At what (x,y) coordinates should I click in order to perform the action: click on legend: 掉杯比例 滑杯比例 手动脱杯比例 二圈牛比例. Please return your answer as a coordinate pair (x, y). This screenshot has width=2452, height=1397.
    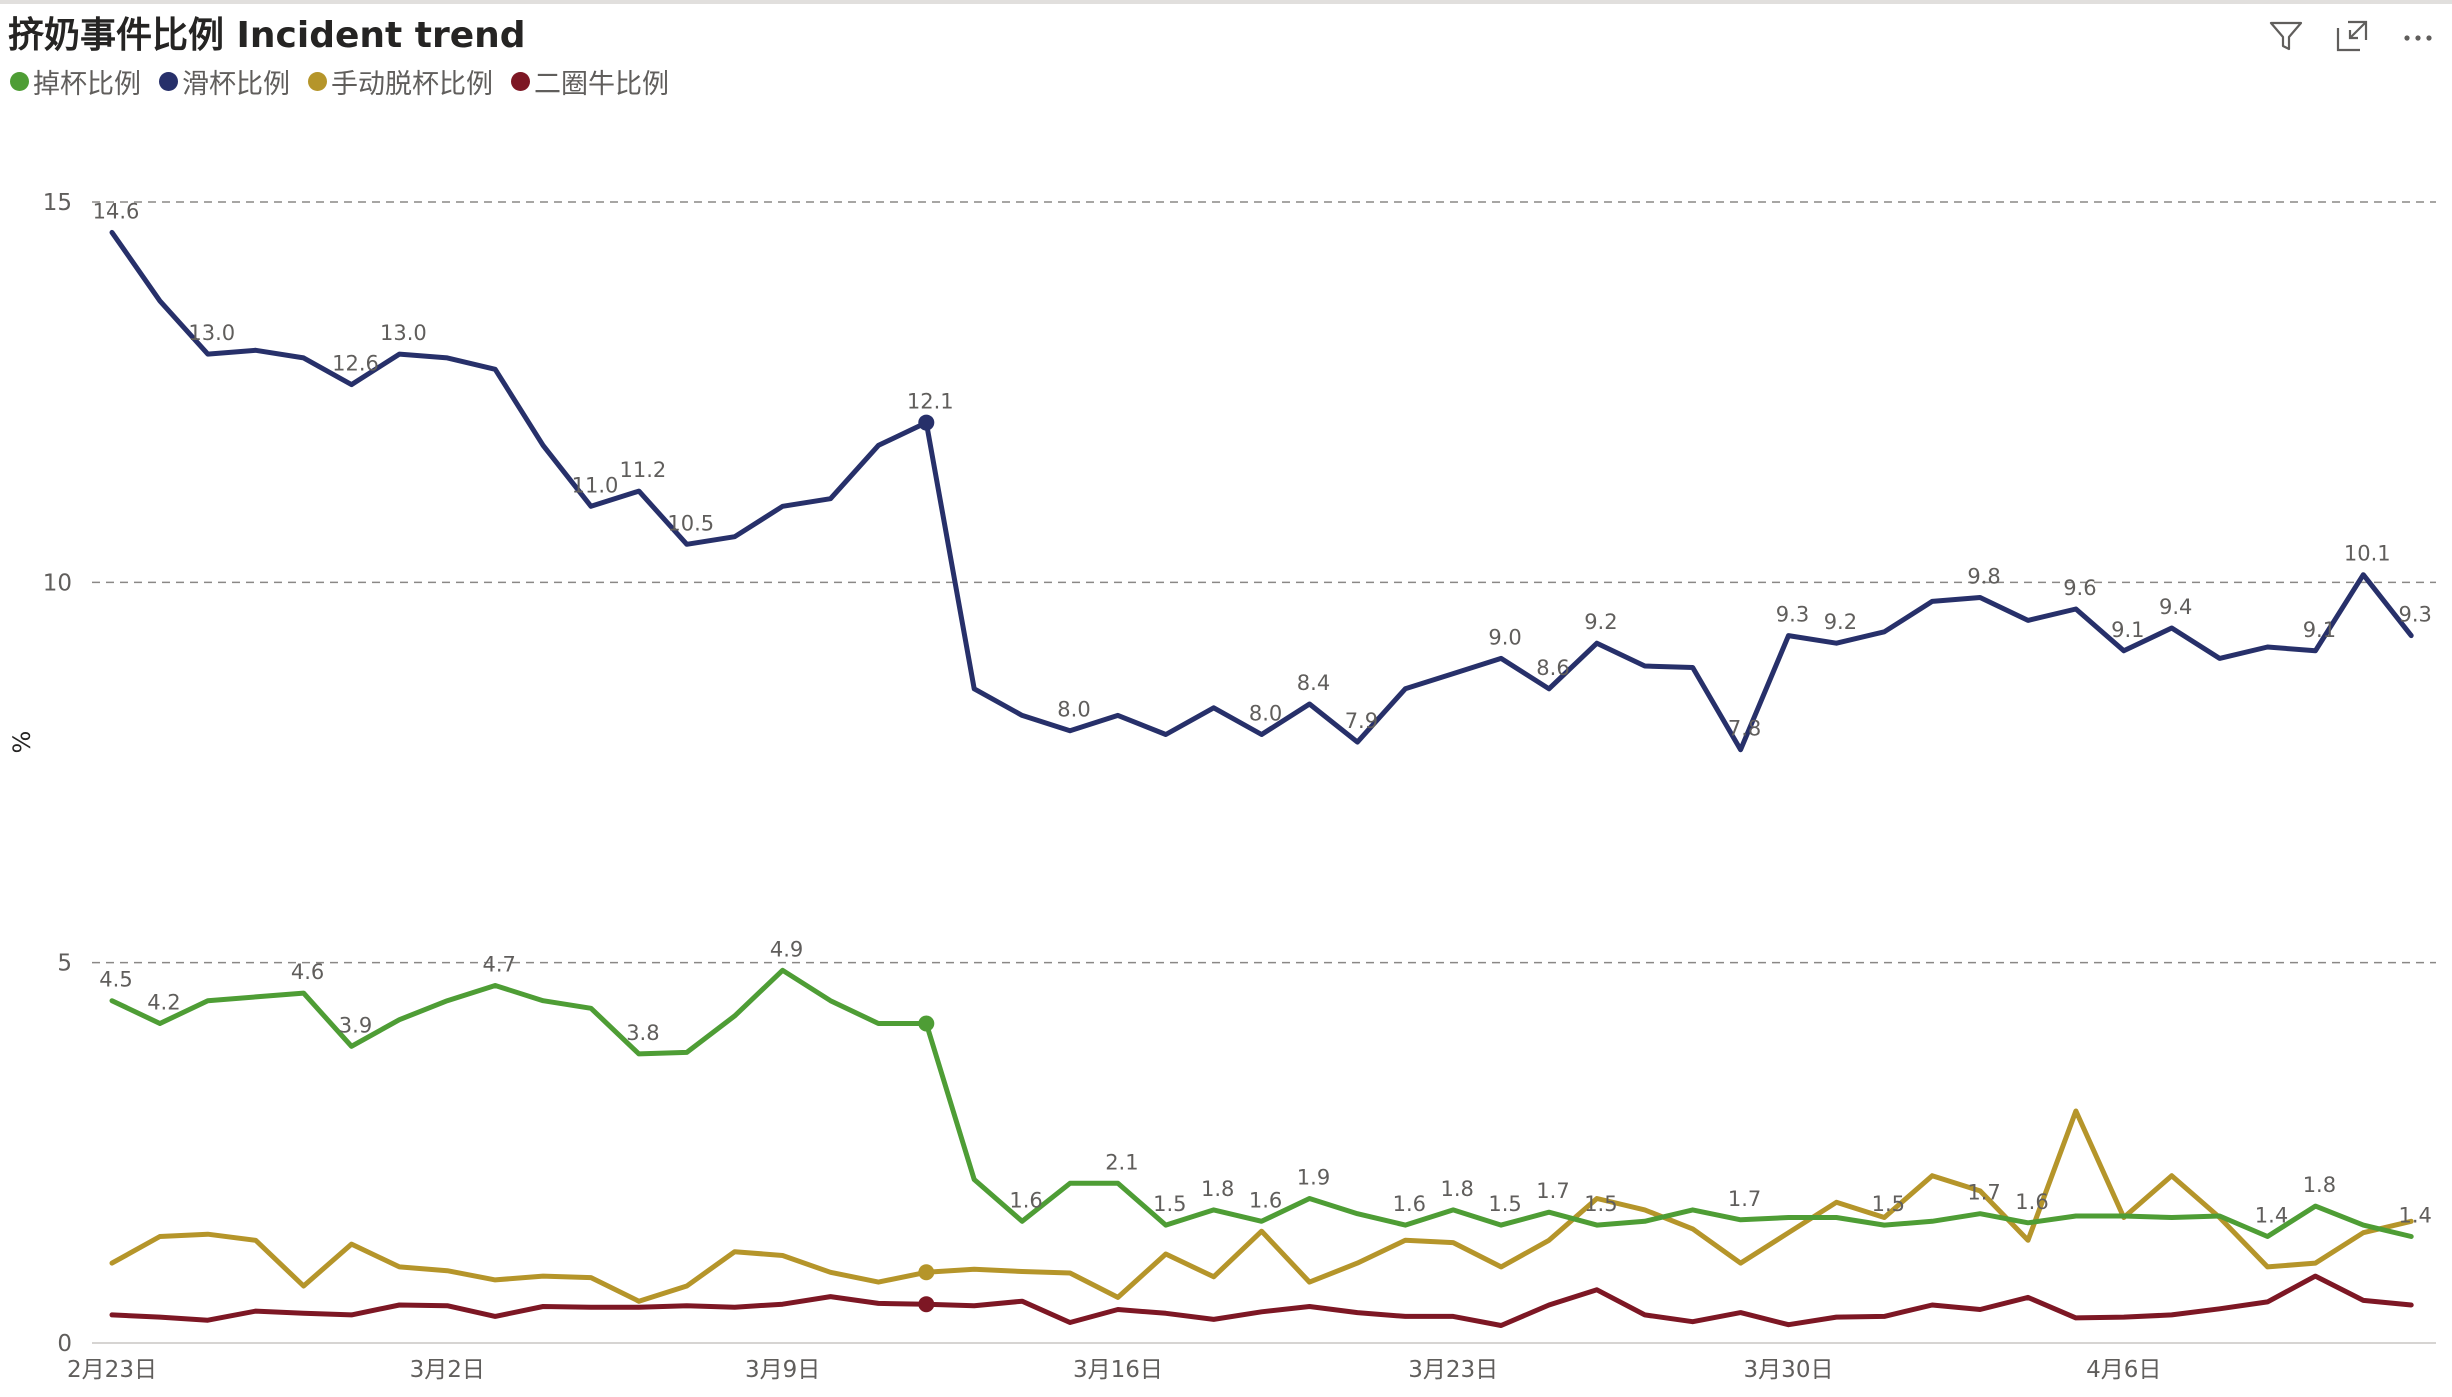
    Looking at the image, I should click on (339, 81).